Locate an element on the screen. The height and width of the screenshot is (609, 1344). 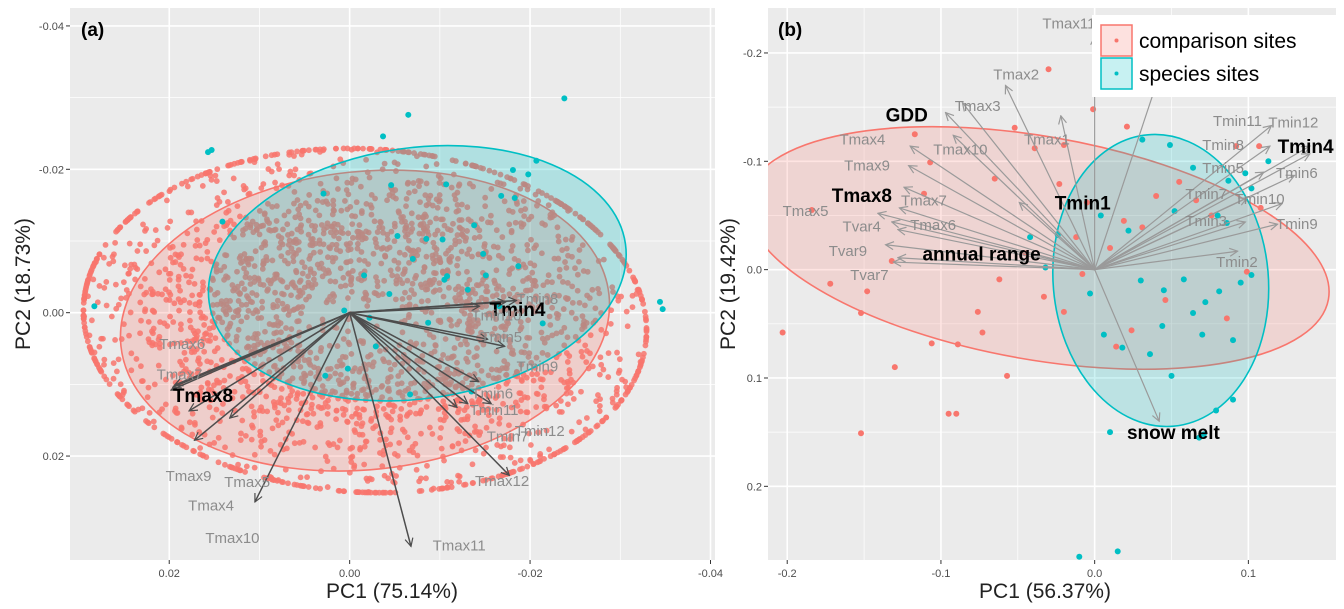
y-tick-label: -0.1 is located at coordinates (752, 162).